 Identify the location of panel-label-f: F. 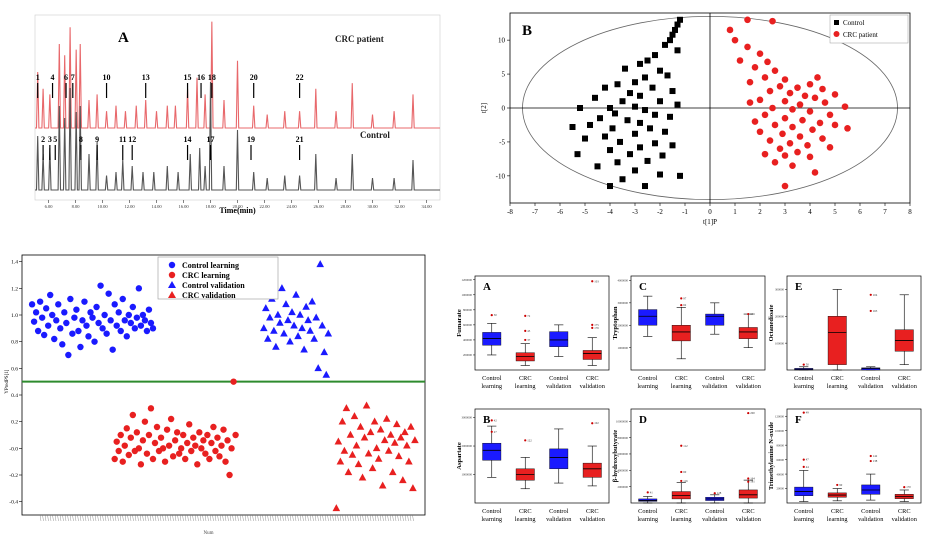
(798, 420).